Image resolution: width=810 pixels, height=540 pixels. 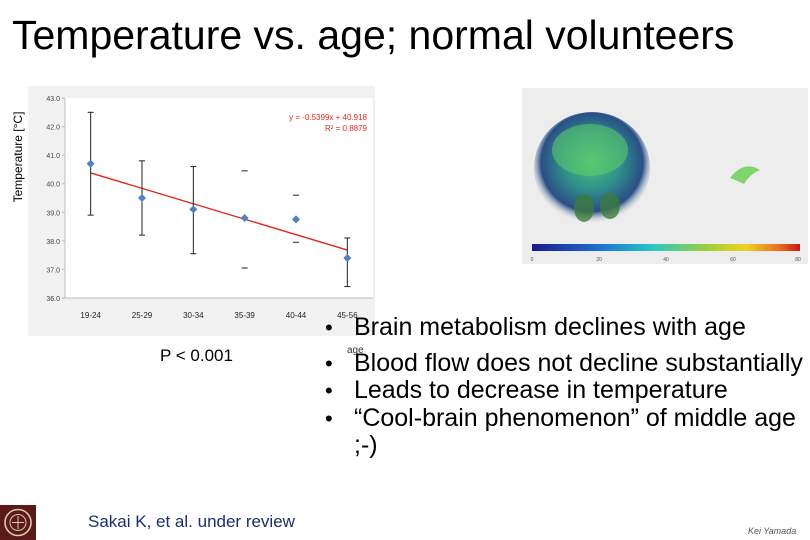 What do you see at coordinates (346, 128) in the screenshot?
I see `r-squared-label: R² = 0.8879` at bounding box center [346, 128].